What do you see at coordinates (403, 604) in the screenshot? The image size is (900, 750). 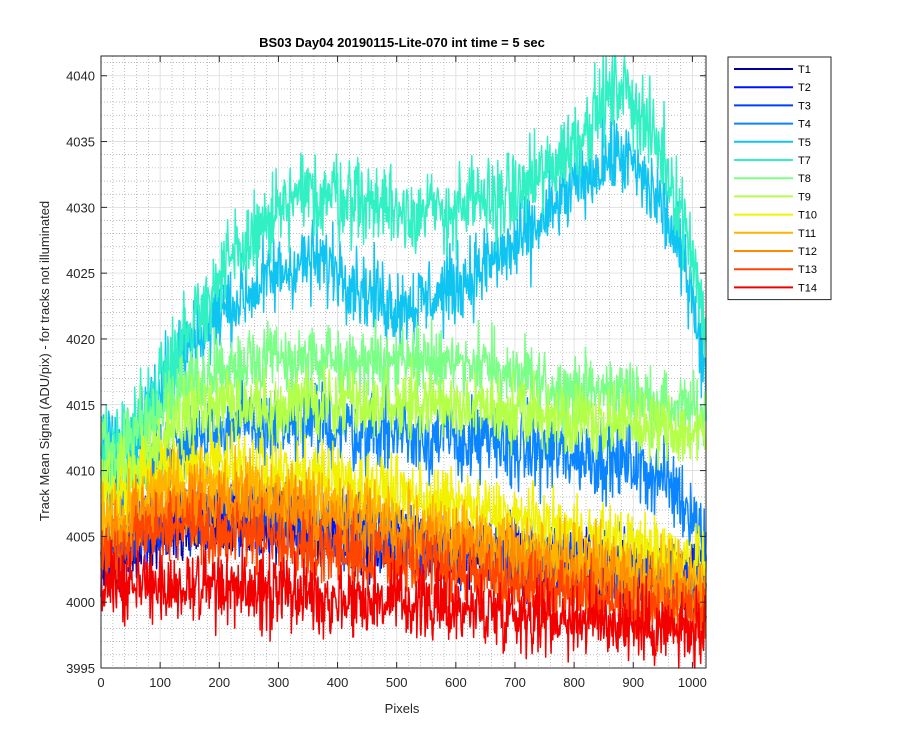 I see `series-line-T14` at bounding box center [403, 604].